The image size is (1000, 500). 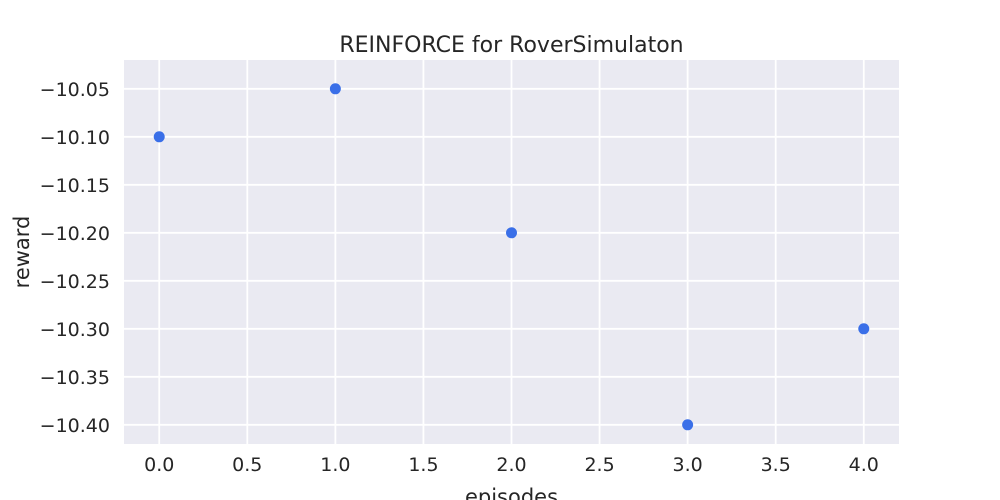 I want to click on x-tick-label: 3.5, so click(x=776, y=465).